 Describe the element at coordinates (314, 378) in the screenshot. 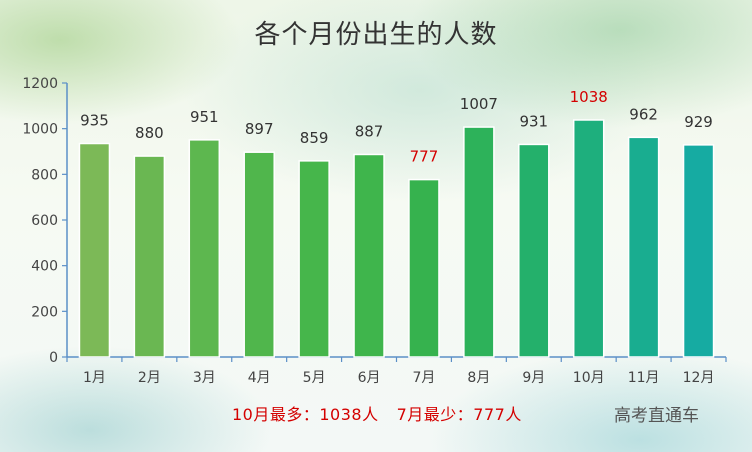

I see `x-tick-label: 5月` at that location.